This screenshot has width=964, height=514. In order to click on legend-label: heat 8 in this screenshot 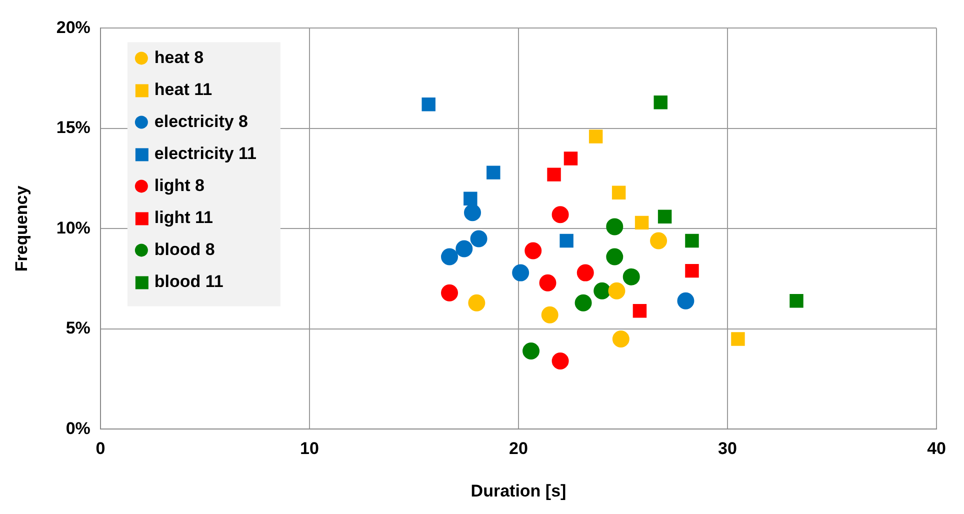, I will do `click(179, 57)`.